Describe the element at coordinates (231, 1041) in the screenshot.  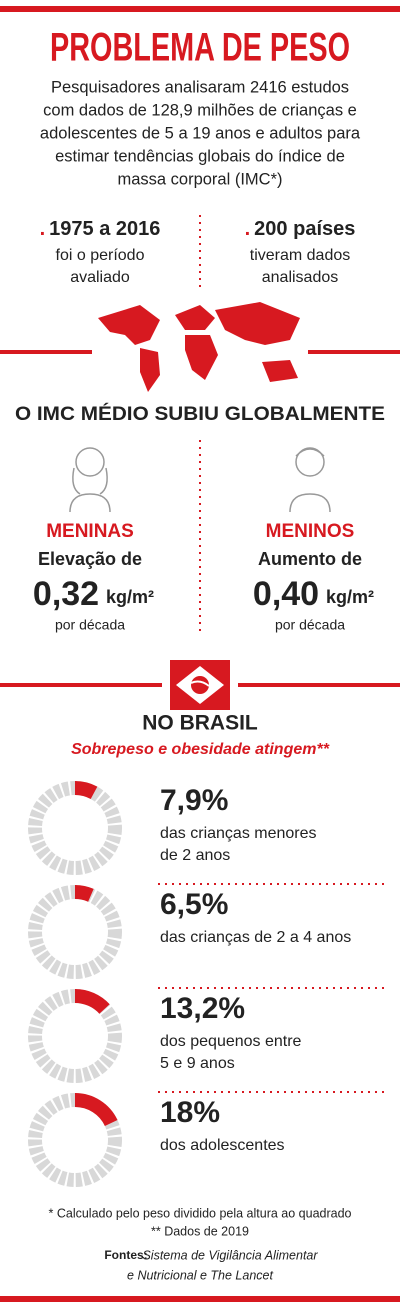
I see `item-line: dos pequenos entre` at that location.